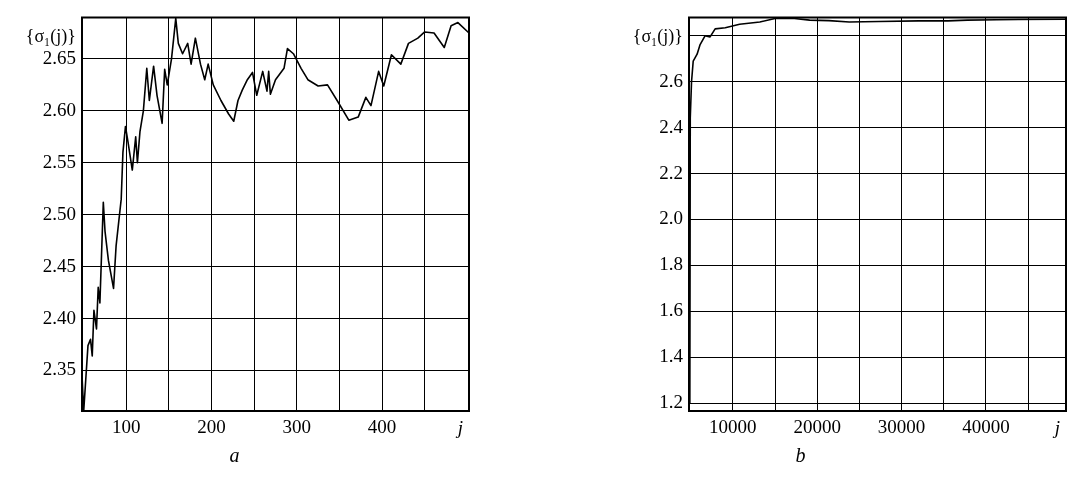 The height and width of the screenshot is (477, 1070). I want to click on y-tick-label: 2.2, so click(671, 172).